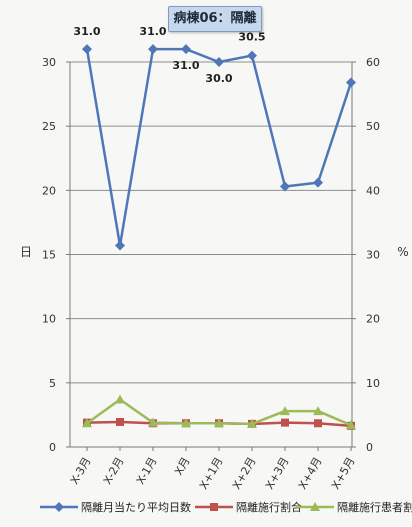 This screenshot has height=527, width=412. I want to click on legend-item-avg-days: 隔離月当たり平均日数, so click(115, 507).